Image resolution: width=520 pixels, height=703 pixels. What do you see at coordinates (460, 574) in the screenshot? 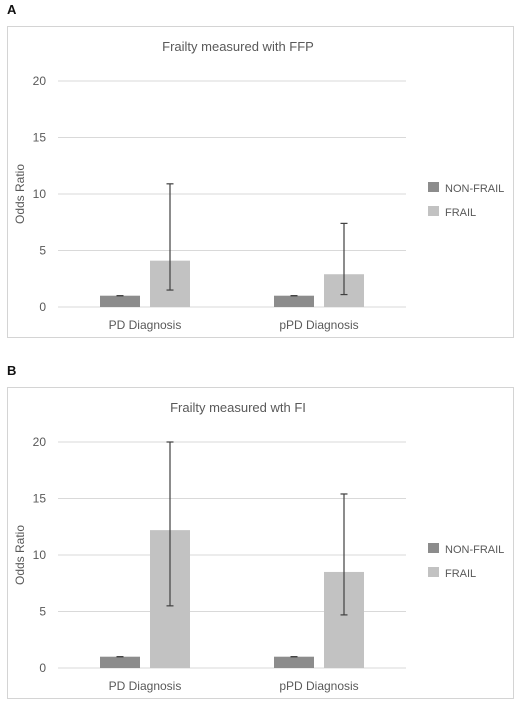
I see `chart-b-legend-label-1: FRAIL` at bounding box center [460, 574].